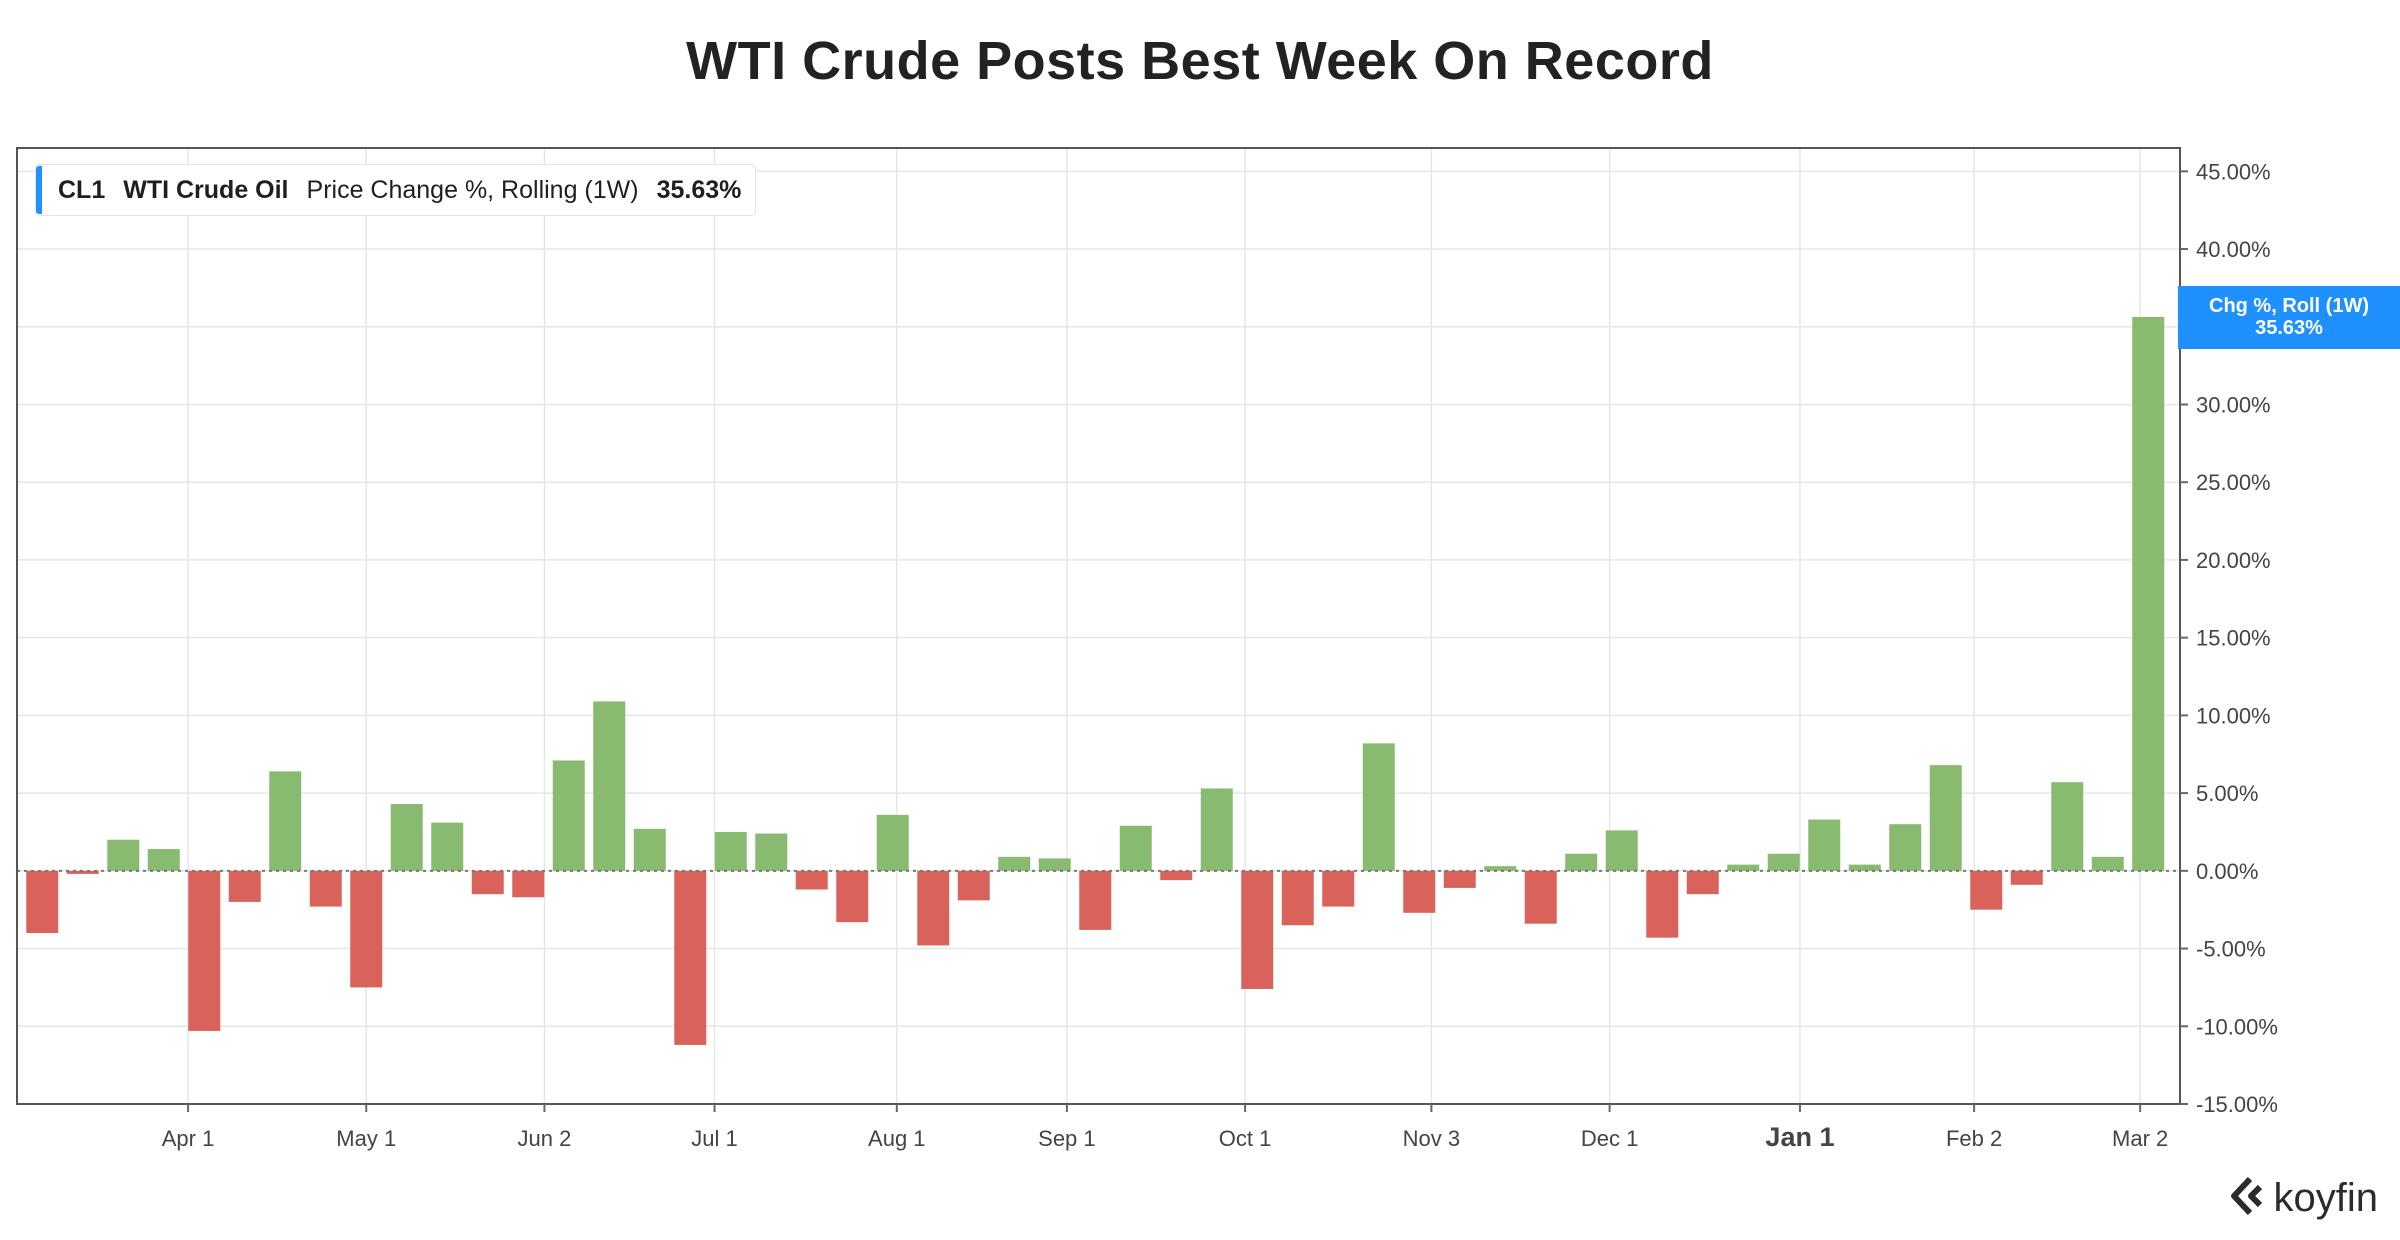 The height and width of the screenshot is (1240, 2400). What do you see at coordinates (1799, 1137) in the screenshot?
I see `x-tick-label: Jan 1` at bounding box center [1799, 1137].